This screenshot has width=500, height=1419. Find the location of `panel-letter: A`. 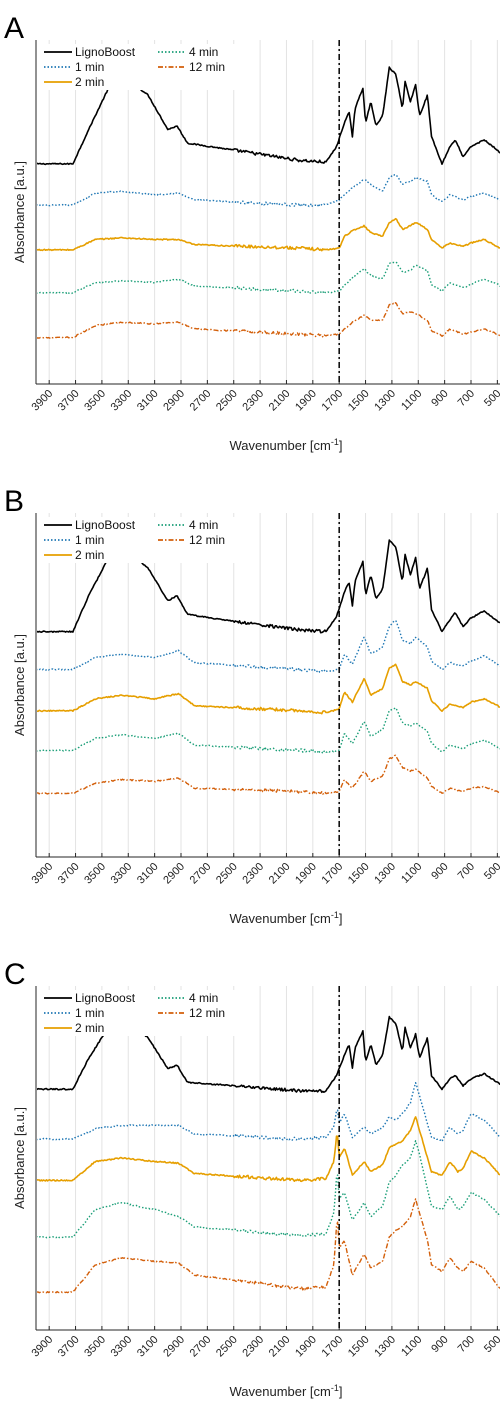

panel-letter: A is located at coordinates (14, 28).